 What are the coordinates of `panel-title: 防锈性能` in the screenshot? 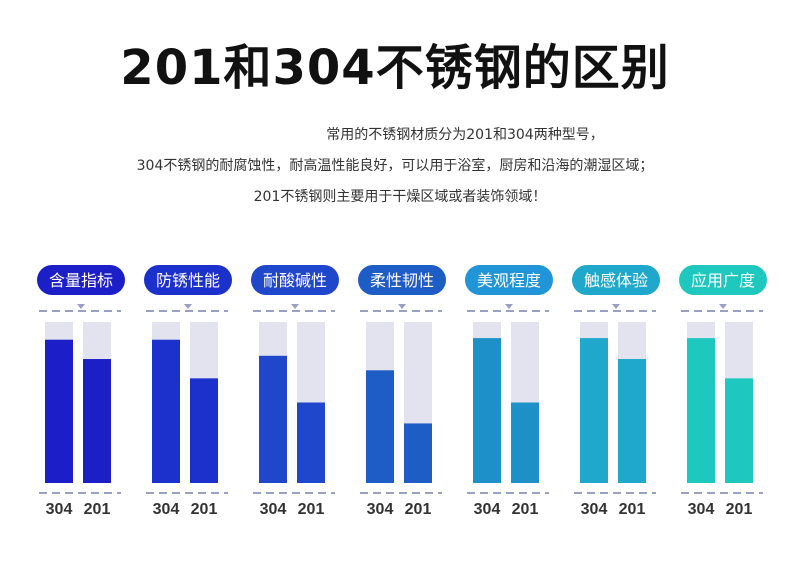 It's located at (188, 280).